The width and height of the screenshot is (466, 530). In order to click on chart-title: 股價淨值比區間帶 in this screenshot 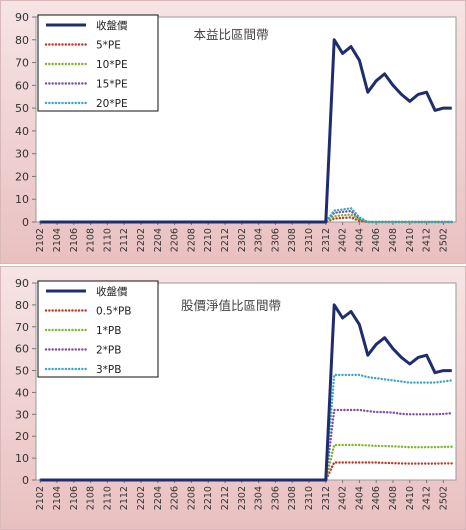, I will do `click(231, 305)`.